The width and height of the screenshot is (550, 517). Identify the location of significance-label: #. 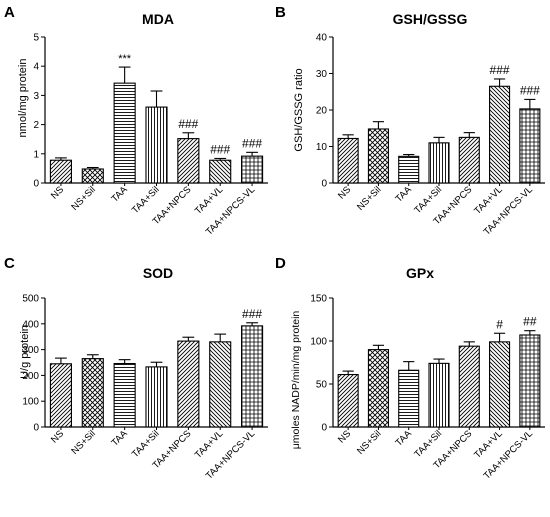
(499, 324).